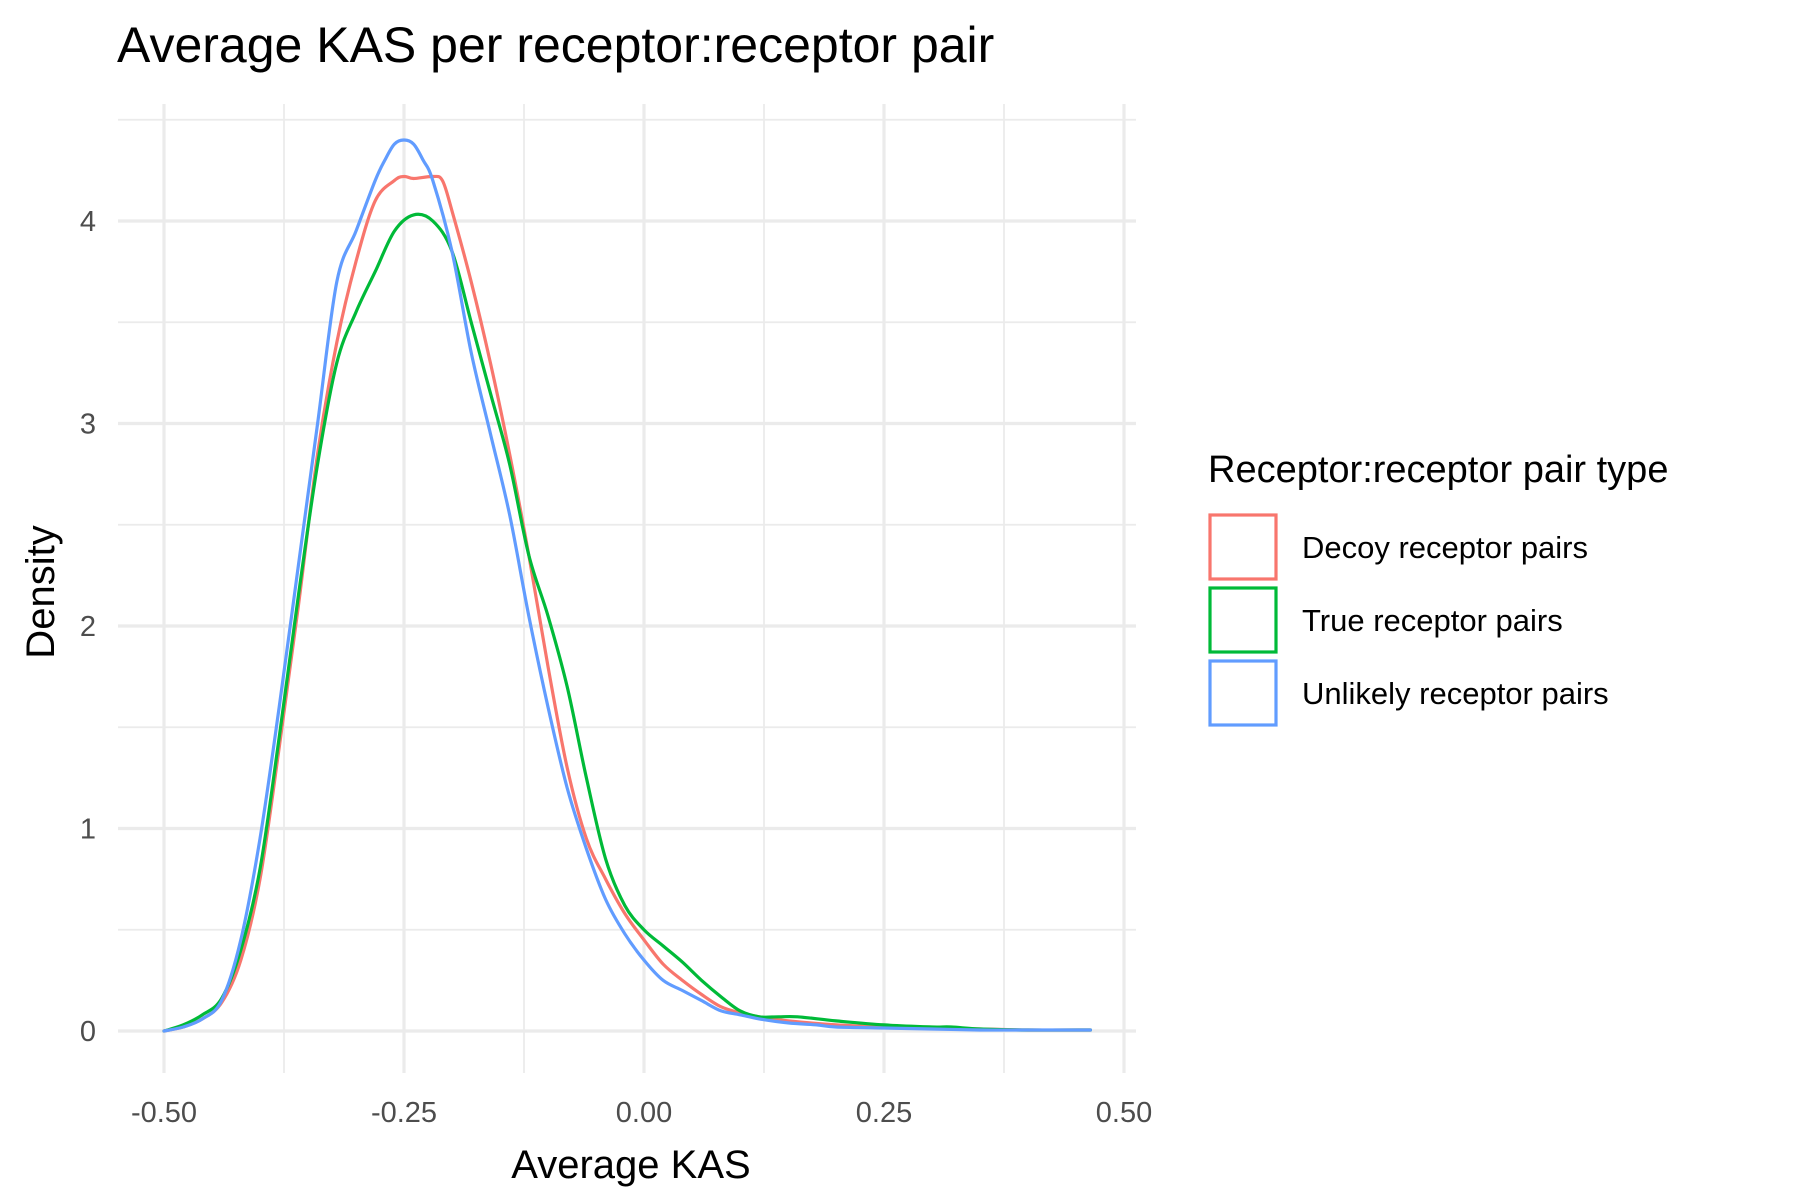 The image size is (1800, 1200). I want to click on legend-entry-label: True receptor pairs, so click(1432, 620).